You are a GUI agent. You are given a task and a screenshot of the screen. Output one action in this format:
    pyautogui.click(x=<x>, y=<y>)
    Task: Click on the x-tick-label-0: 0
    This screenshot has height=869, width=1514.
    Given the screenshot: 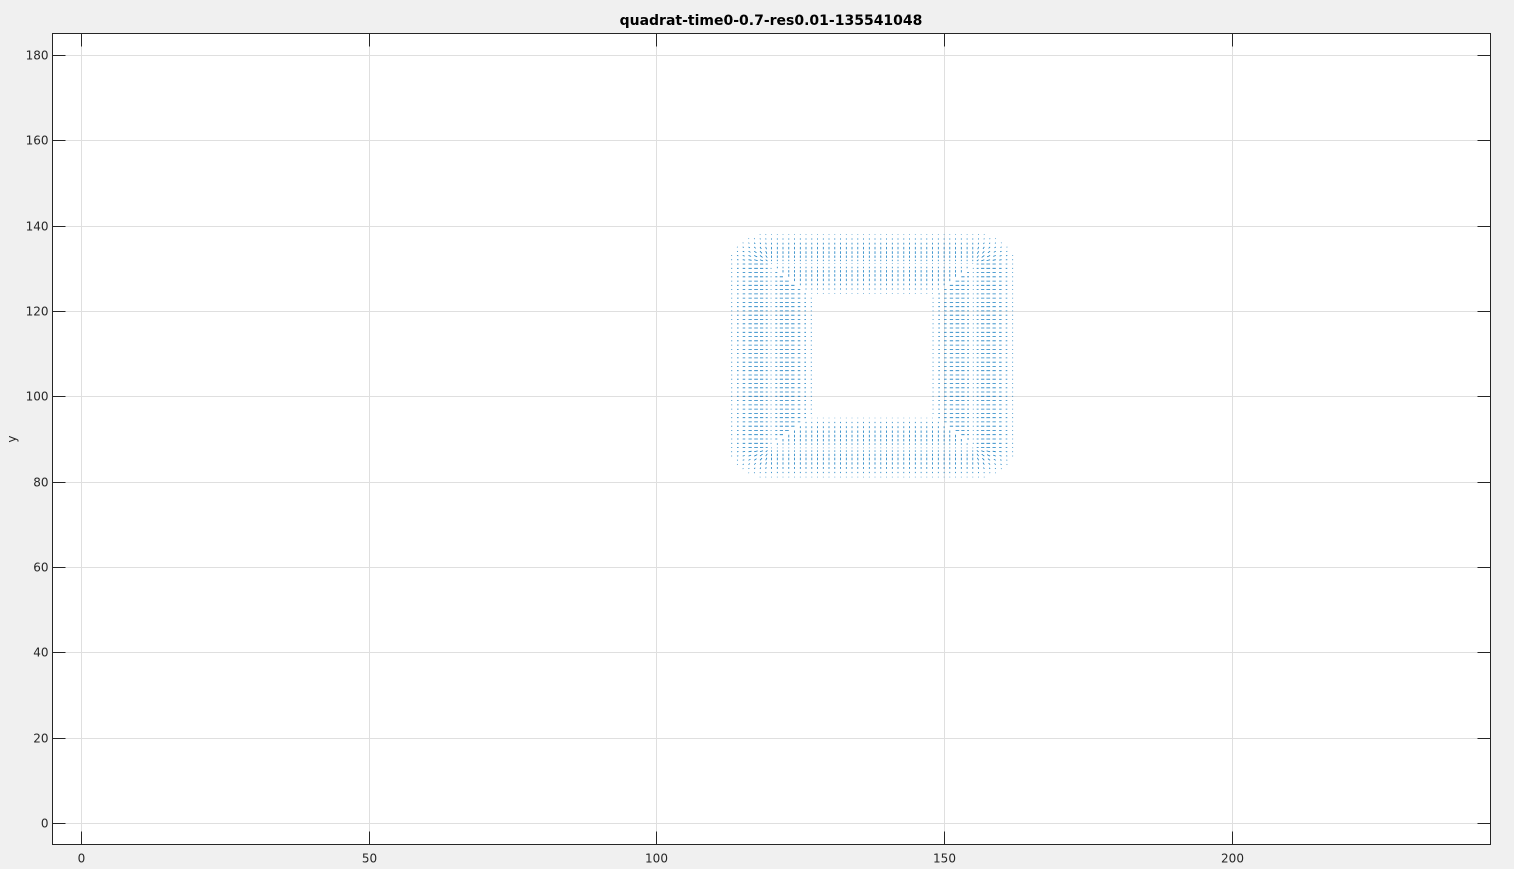 What is the action you would take?
    pyautogui.click(x=82, y=859)
    